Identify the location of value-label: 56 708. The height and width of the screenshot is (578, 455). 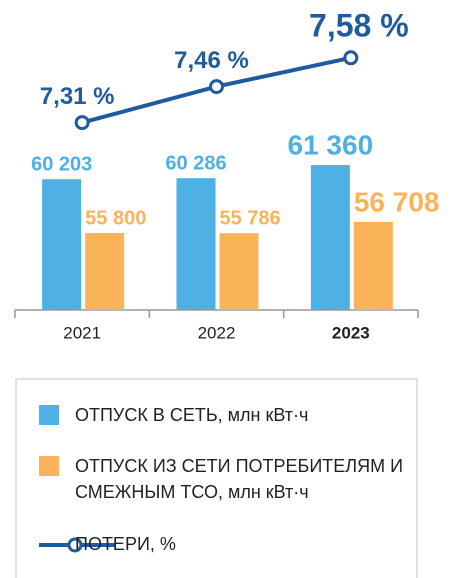
(397, 201).